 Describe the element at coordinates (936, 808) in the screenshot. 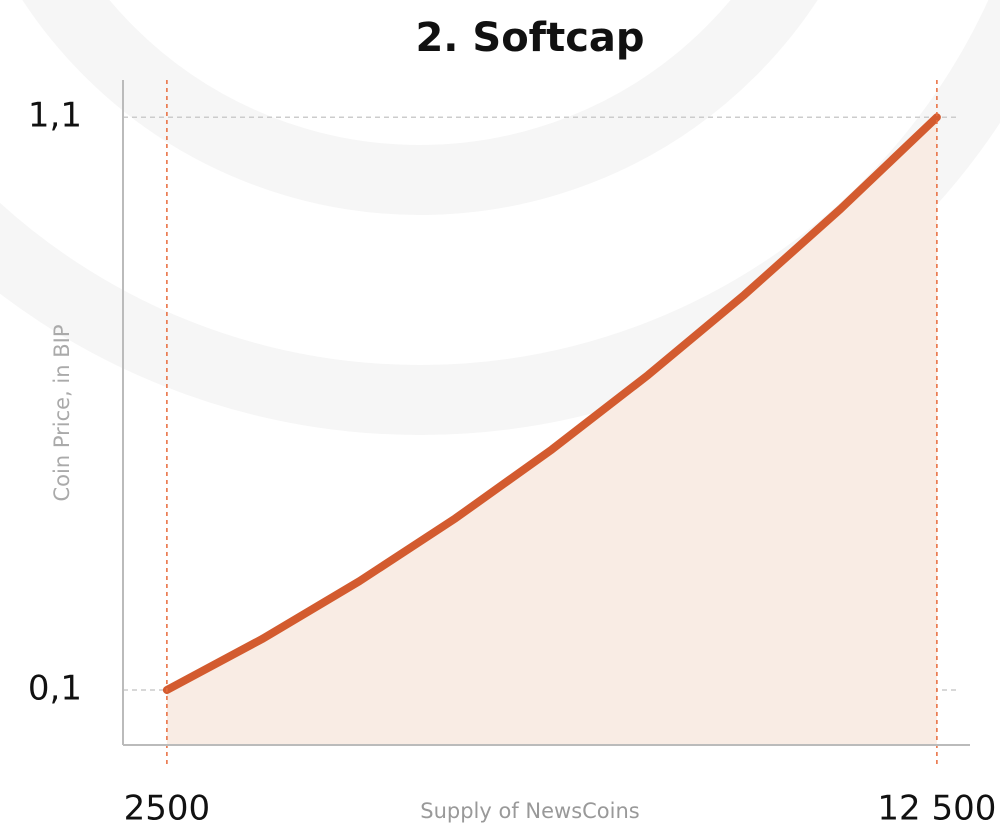

I see `x-tick-label: 12 500` at that location.